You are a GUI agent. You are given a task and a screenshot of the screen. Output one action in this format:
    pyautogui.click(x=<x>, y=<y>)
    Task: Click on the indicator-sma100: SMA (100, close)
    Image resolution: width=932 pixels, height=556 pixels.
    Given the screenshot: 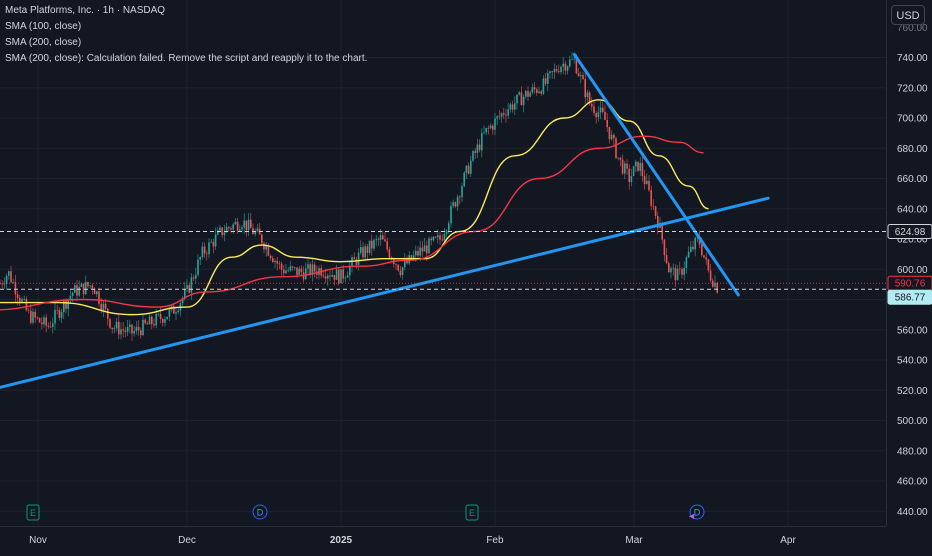 What is the action you would take?
    pyautogui.click(x=43, y=26)
    